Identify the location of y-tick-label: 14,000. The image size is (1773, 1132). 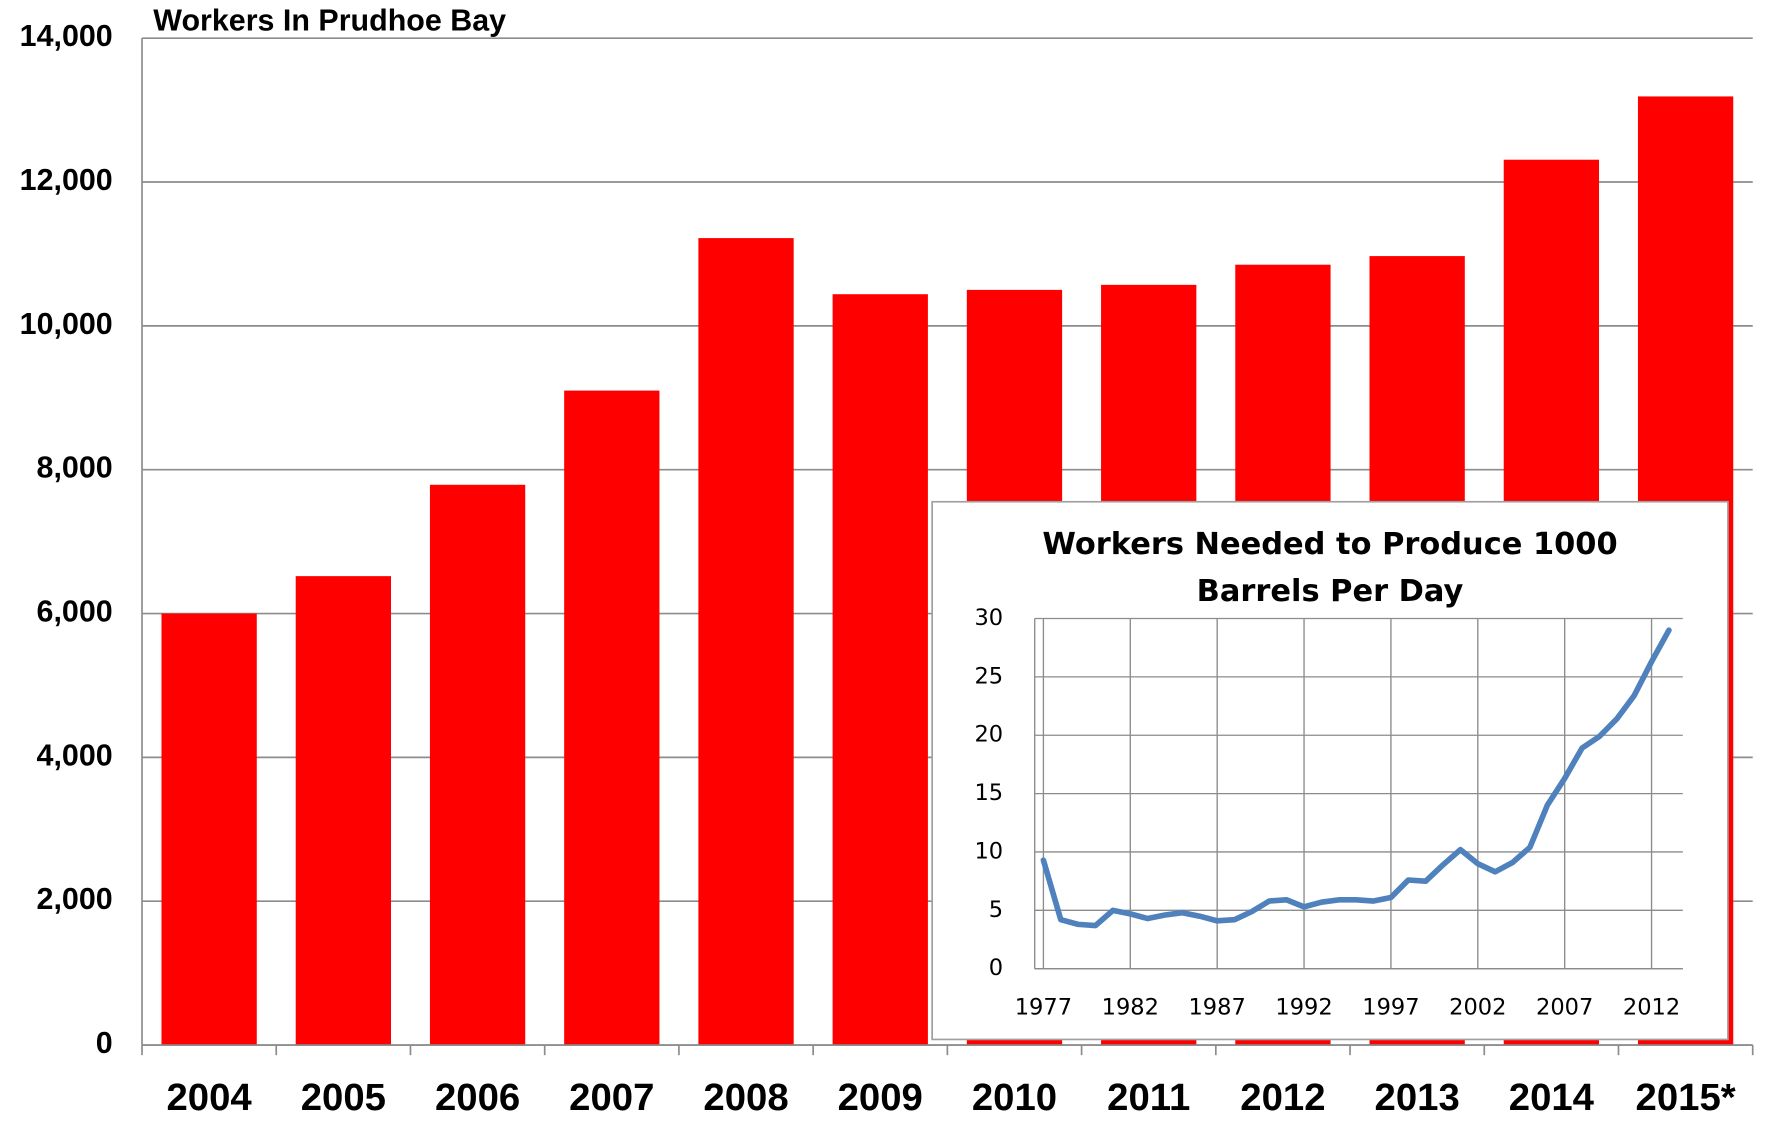
(66, 36).